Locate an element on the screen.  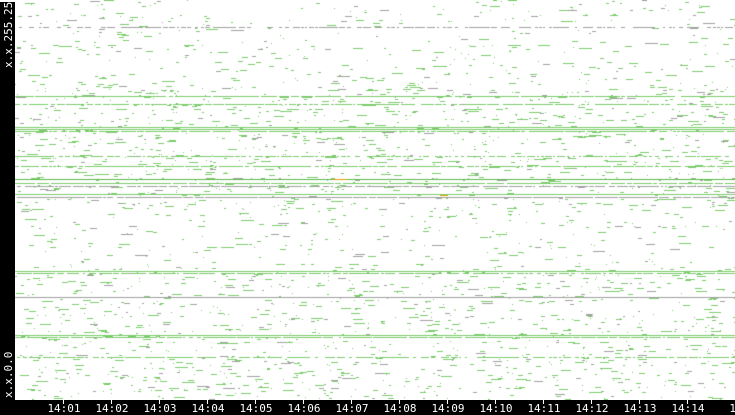
x-tick-label: 14:04 is located at coordinates (208, 408).